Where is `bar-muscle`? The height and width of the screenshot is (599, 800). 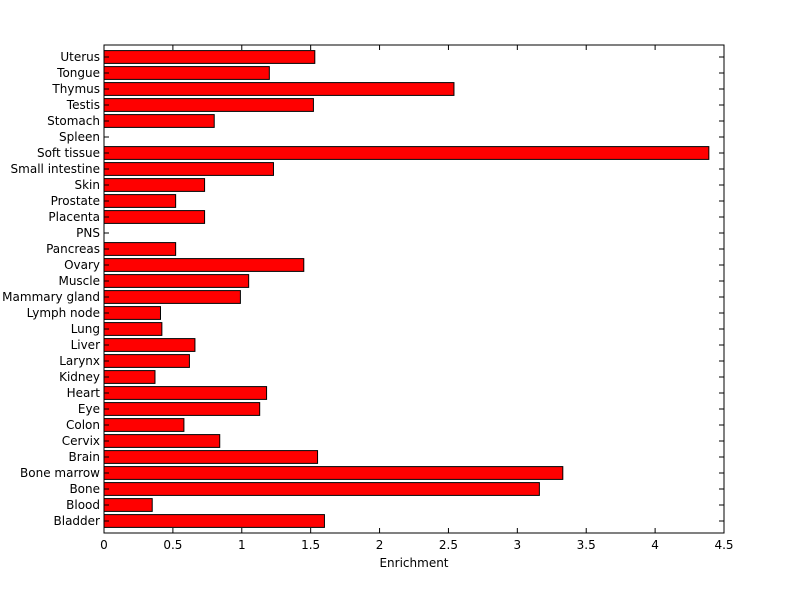
bar-muscle is located at coordinates (176, 281).